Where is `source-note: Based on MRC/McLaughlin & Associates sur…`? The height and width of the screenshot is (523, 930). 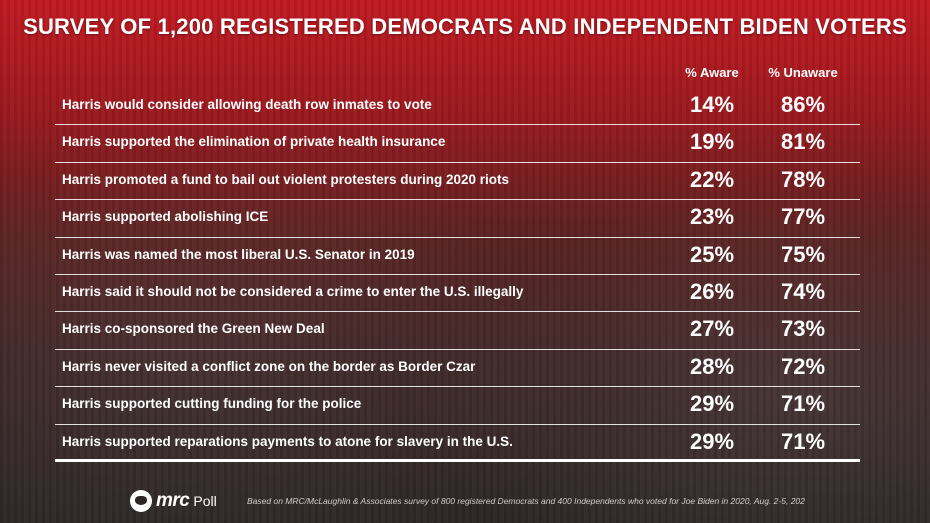 source-note: Based on MRC/McLaughlin & Associates sur… is located at coordinates (526, 501).